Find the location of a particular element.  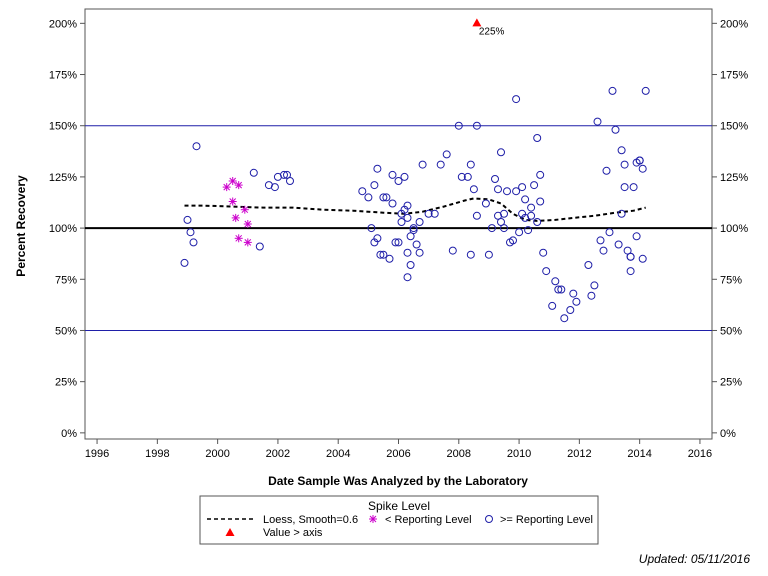

y-axis-title: Percent Recovery is located at coordinates (21, 226).